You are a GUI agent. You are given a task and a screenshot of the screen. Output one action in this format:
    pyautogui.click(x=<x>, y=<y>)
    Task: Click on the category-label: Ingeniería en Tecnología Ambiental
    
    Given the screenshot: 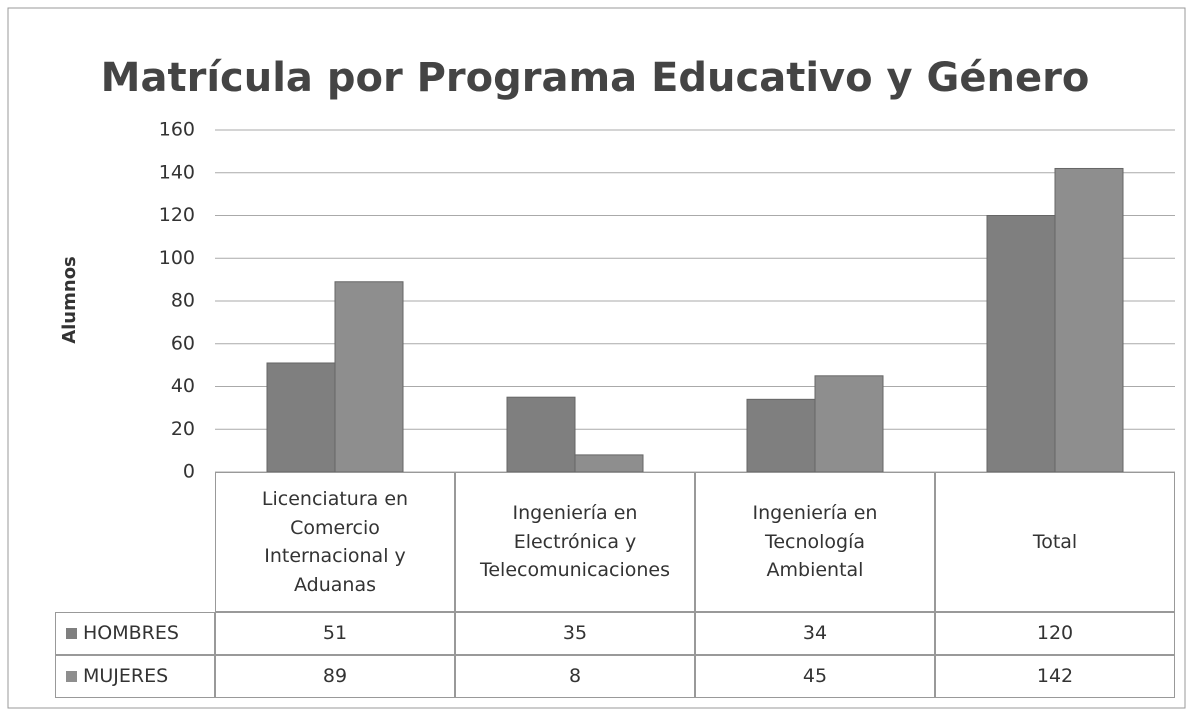 What is the action you would take?
    pyautogui.click(x=815, y=542)
    